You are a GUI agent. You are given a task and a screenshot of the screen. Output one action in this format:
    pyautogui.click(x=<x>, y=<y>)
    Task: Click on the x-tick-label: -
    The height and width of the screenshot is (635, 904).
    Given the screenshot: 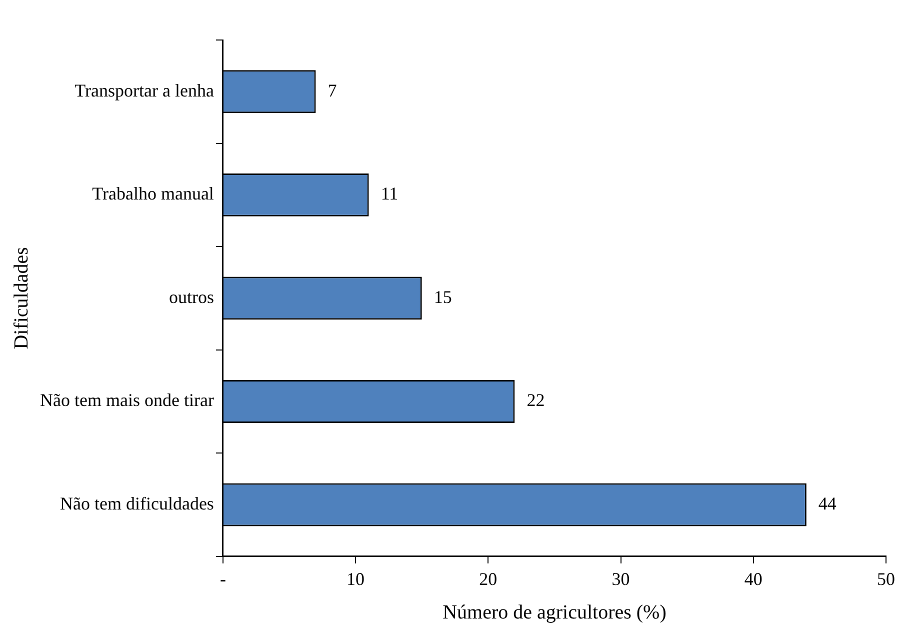 What is the action you would take?
    pyautogui.click(x=223, y=578)
    